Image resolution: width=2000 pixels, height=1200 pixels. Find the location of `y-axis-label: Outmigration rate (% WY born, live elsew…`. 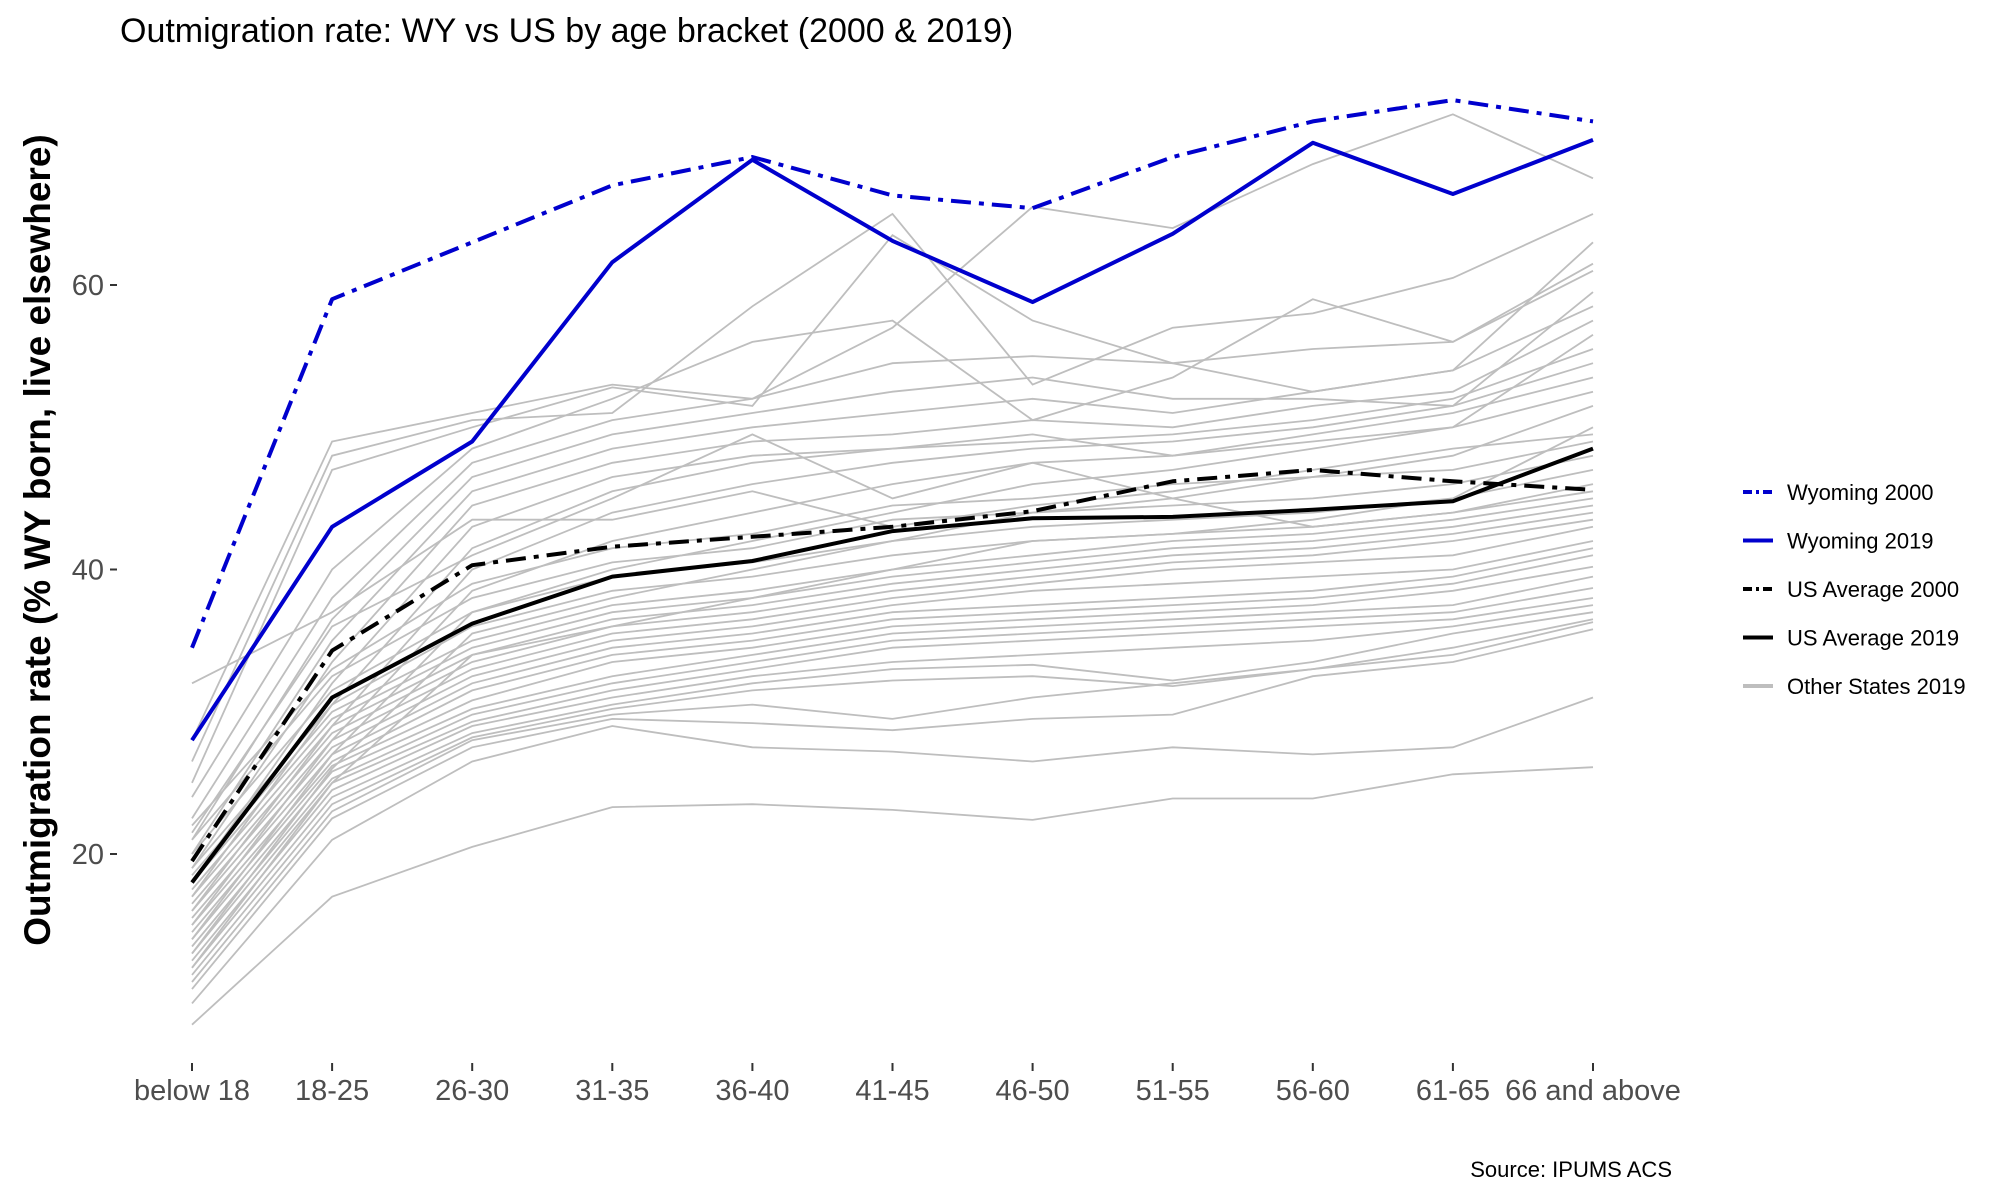

y-axis-label: Outmigration rate (% WY born, live elsew… is located at coordinates (37, 539).